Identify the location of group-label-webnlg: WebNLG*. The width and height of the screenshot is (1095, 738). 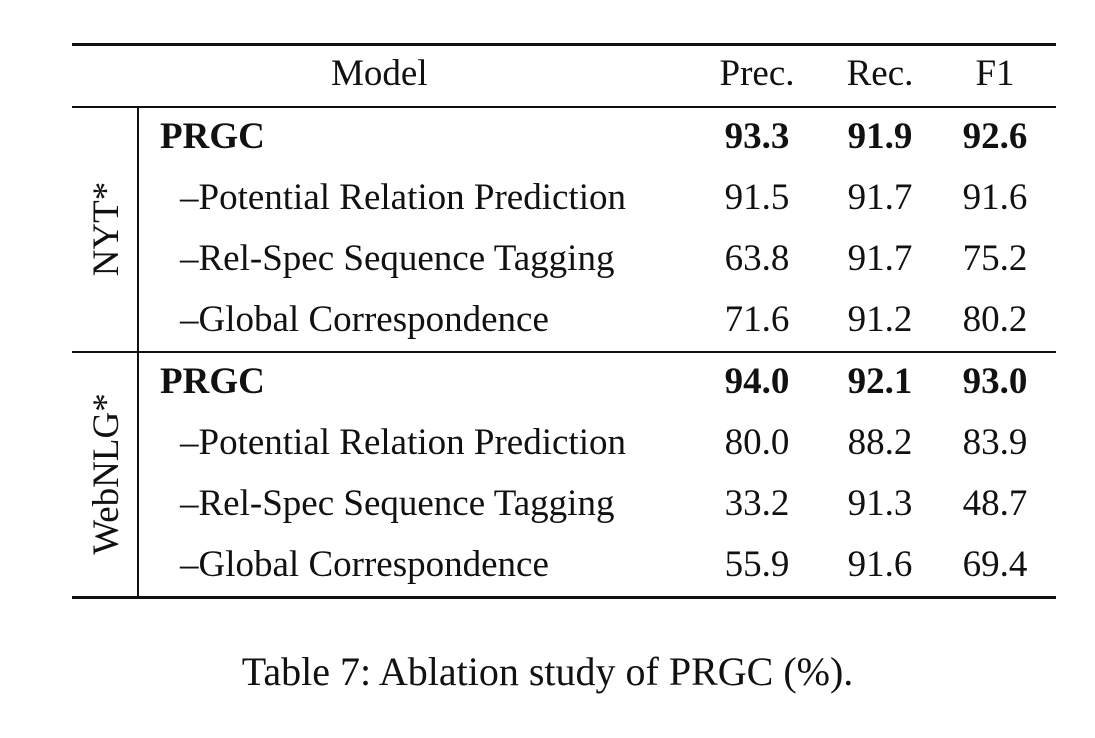
(106, 474).